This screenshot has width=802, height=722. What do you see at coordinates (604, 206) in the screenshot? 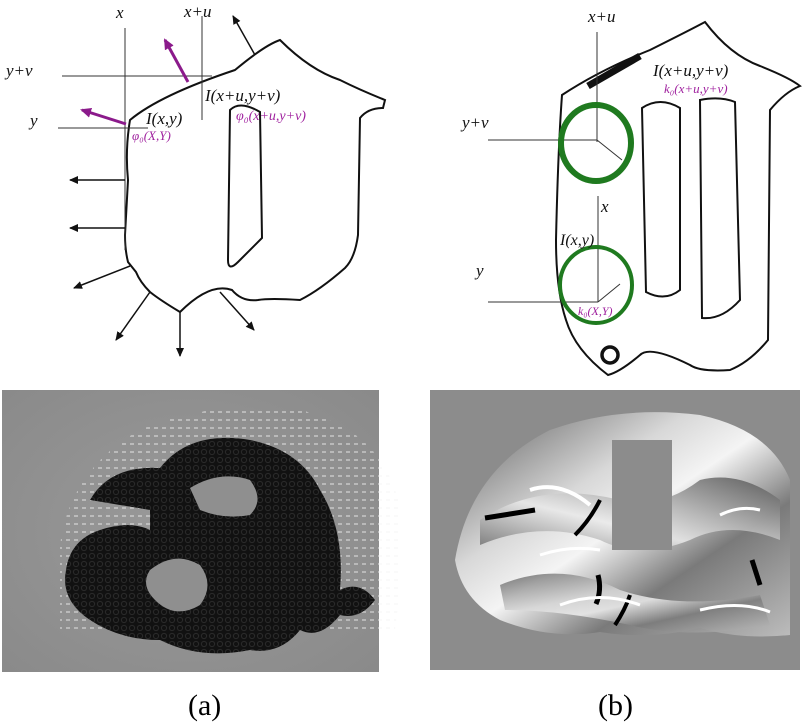
I see `label-x-b: x` at bounding box center [604, 206].